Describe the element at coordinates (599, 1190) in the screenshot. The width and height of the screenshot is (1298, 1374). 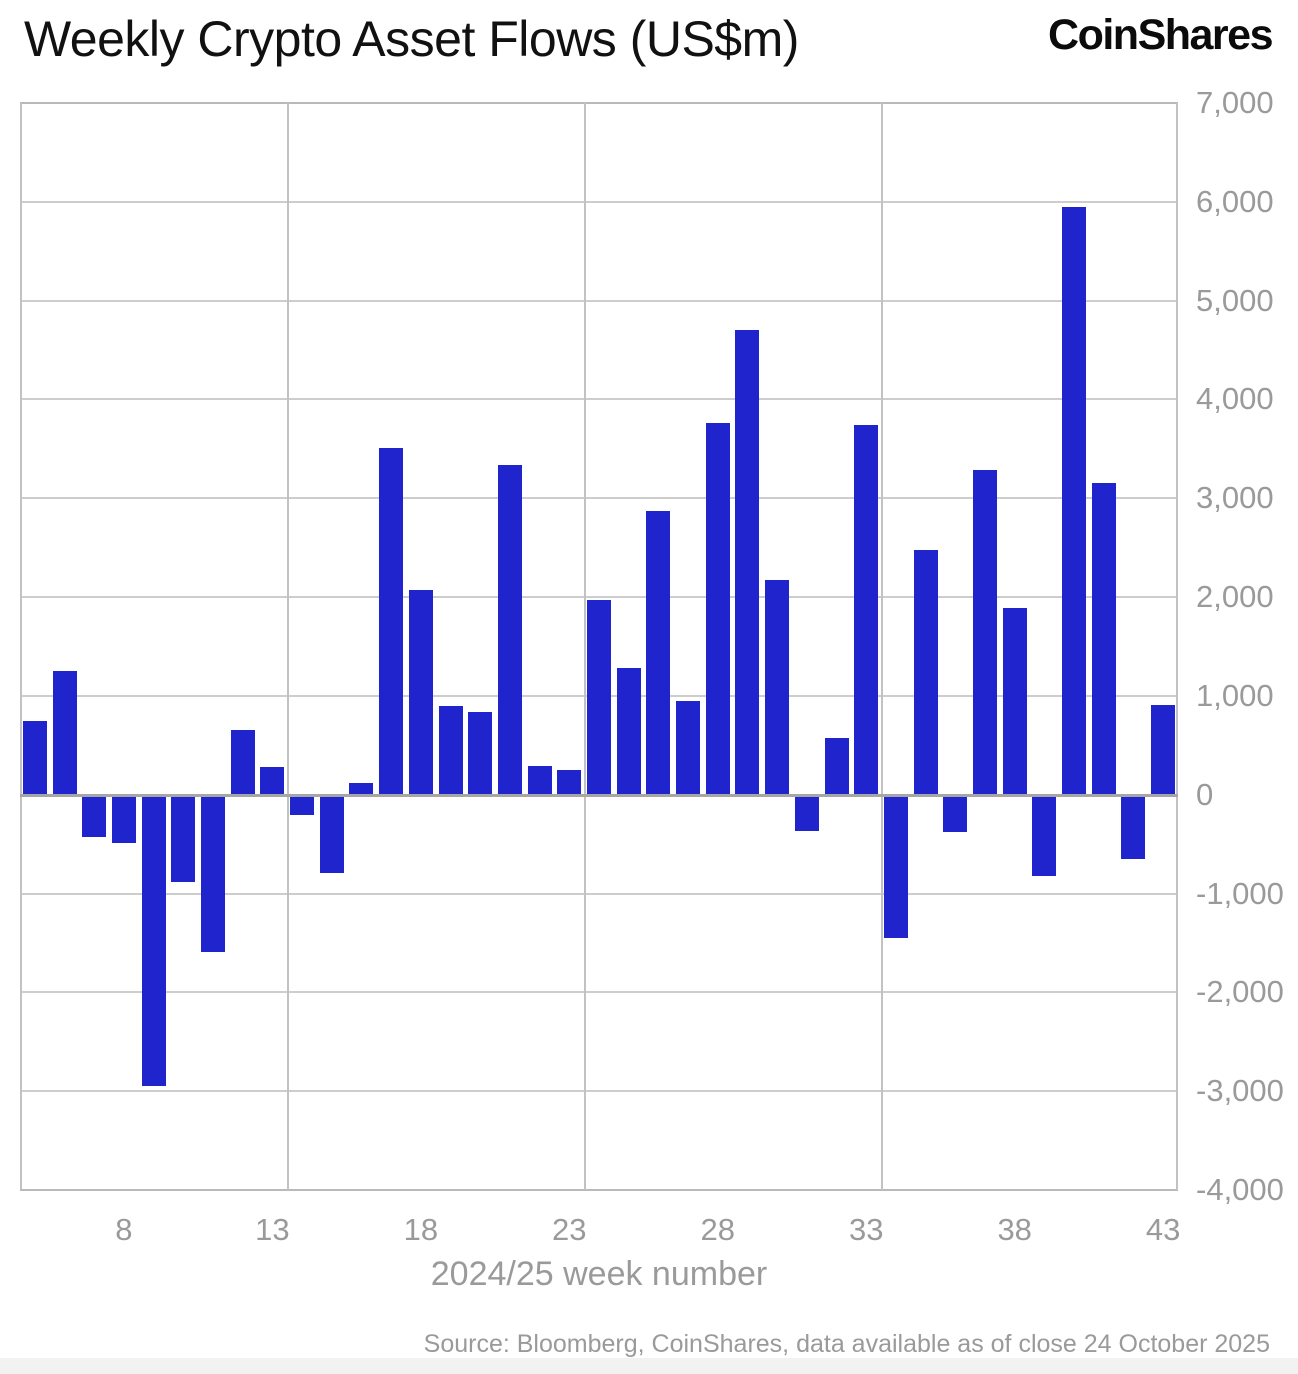
I see `h-gridline--4000` at that location.